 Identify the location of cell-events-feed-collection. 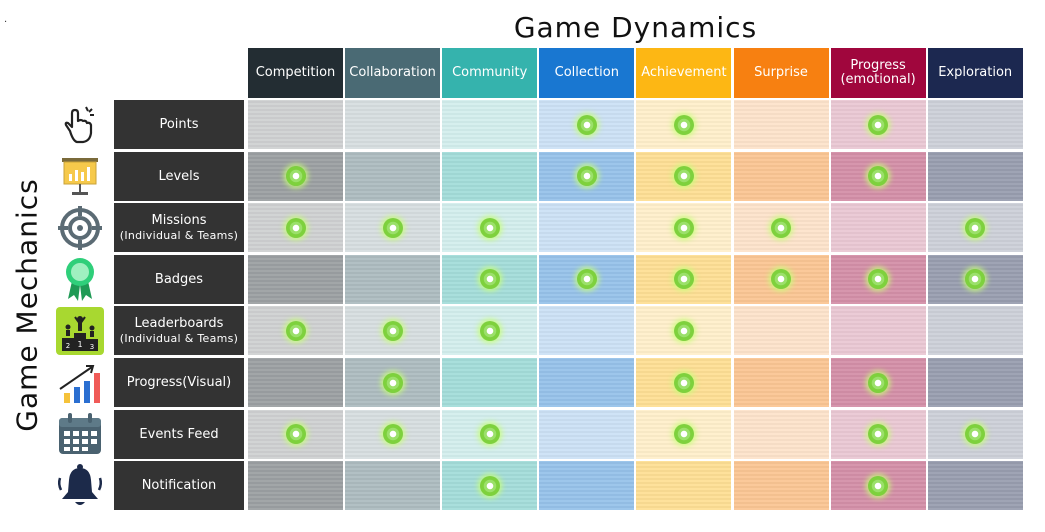
(587, 434).